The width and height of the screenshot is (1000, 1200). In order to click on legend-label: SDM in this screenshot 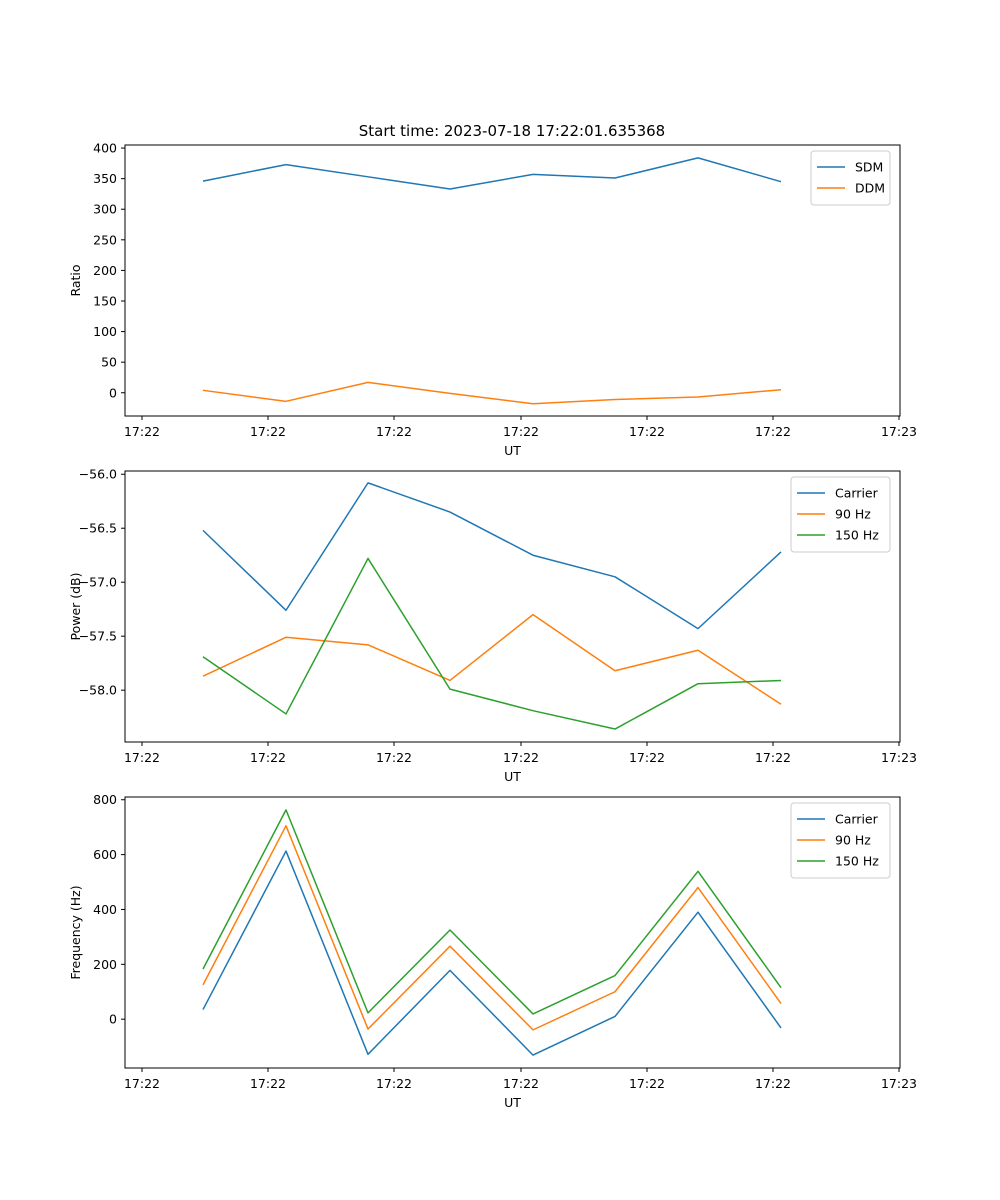, I will do `click(869, 167)`.